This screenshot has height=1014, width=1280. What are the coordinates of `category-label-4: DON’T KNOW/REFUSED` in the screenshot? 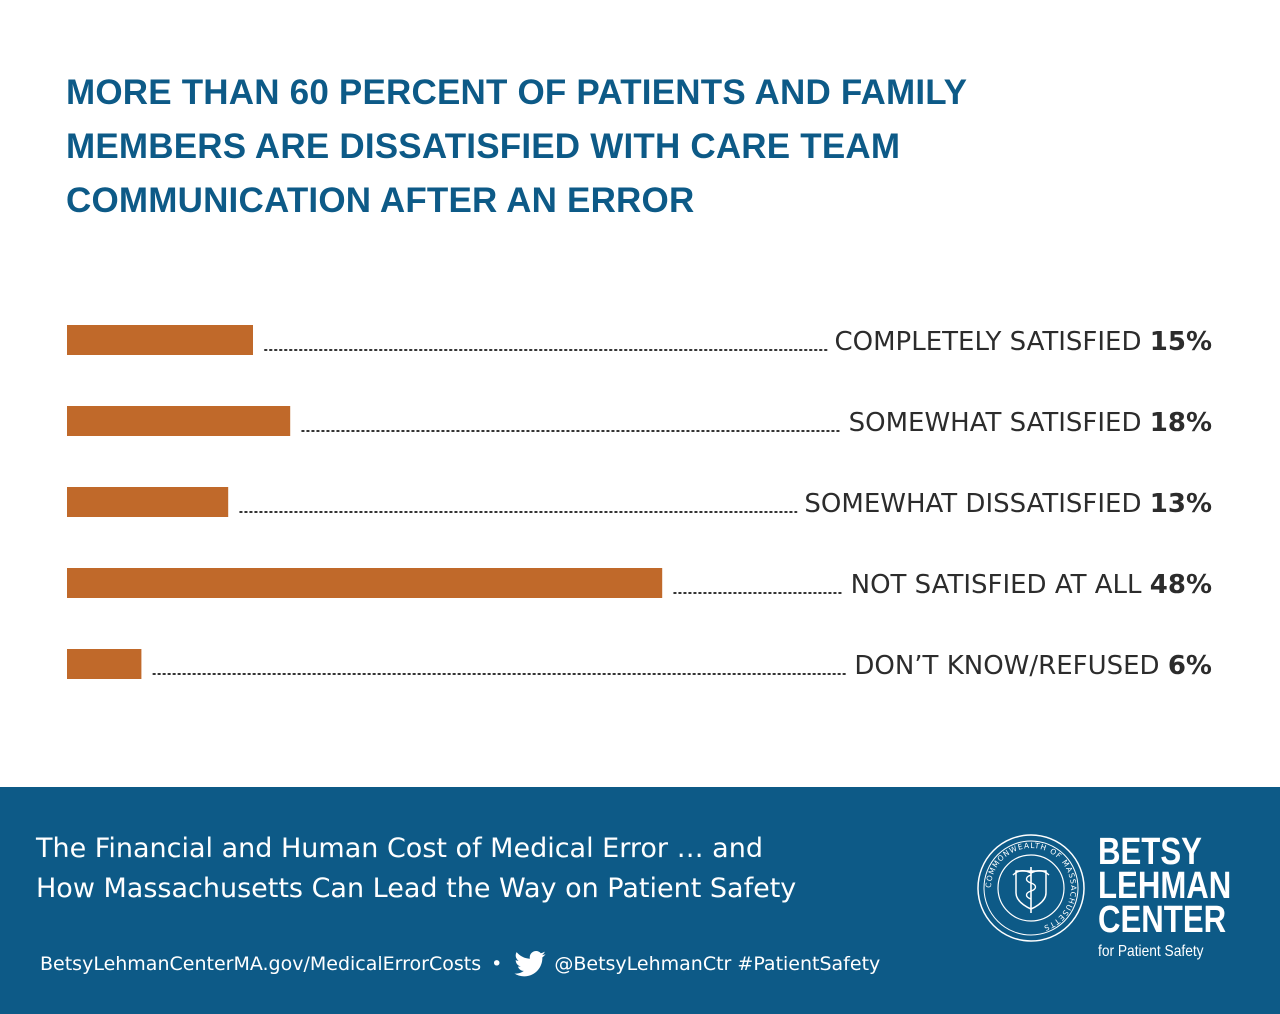 It's located at (1010, 666).